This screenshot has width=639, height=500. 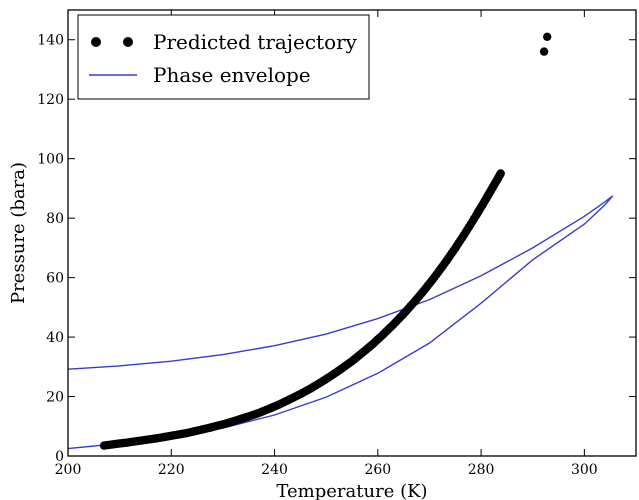 I want to click on y-tick-label: 140, so click(x=50, y=41).